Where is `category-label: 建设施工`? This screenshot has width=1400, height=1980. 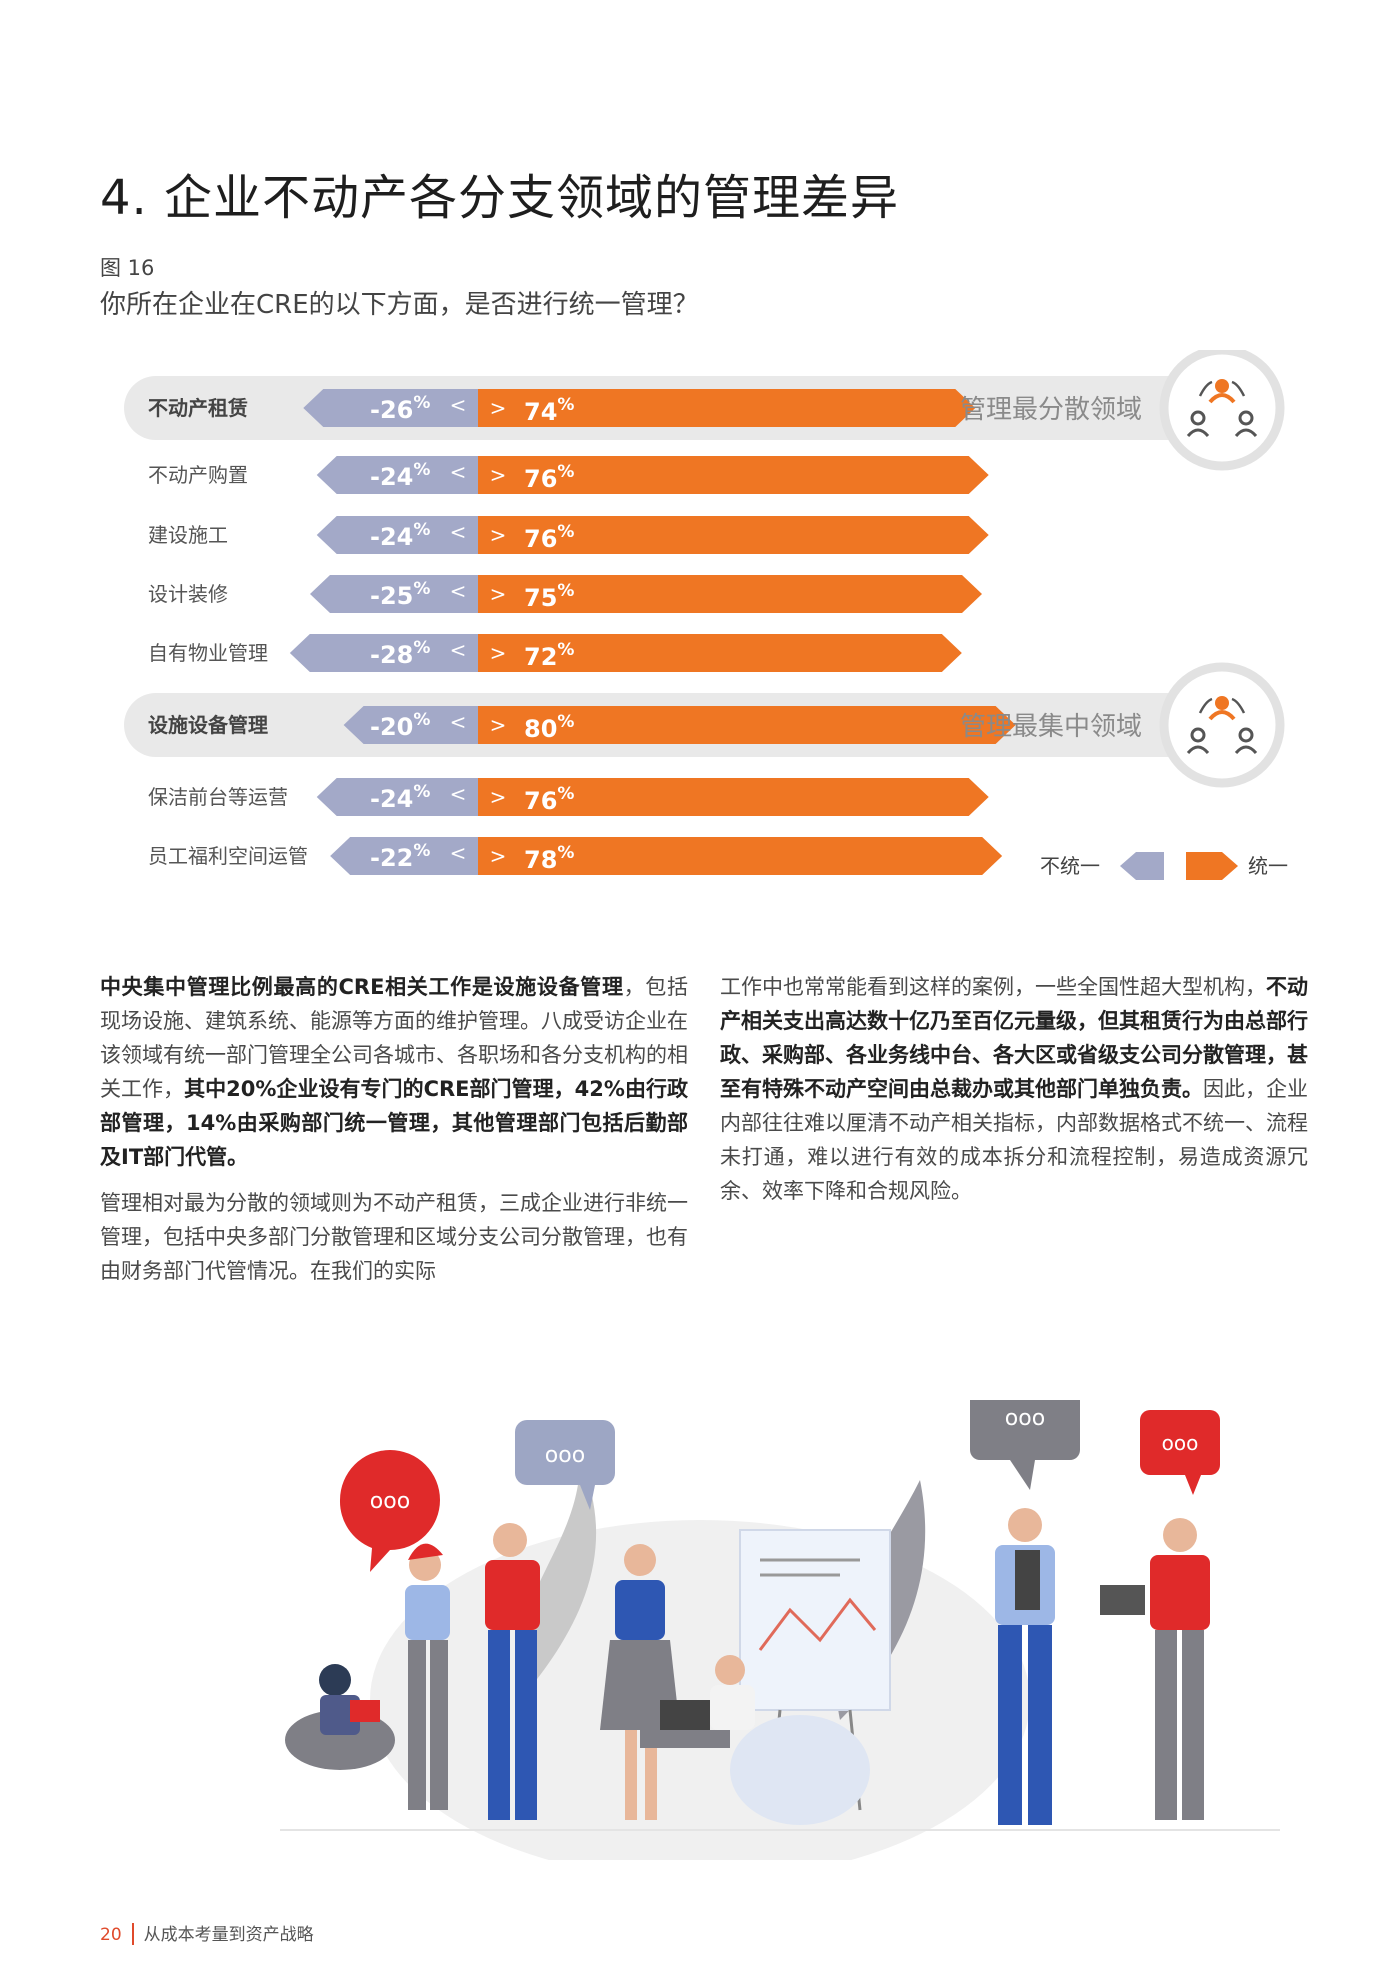 category-label: 建设施工 is located at coordinates (188, 535).